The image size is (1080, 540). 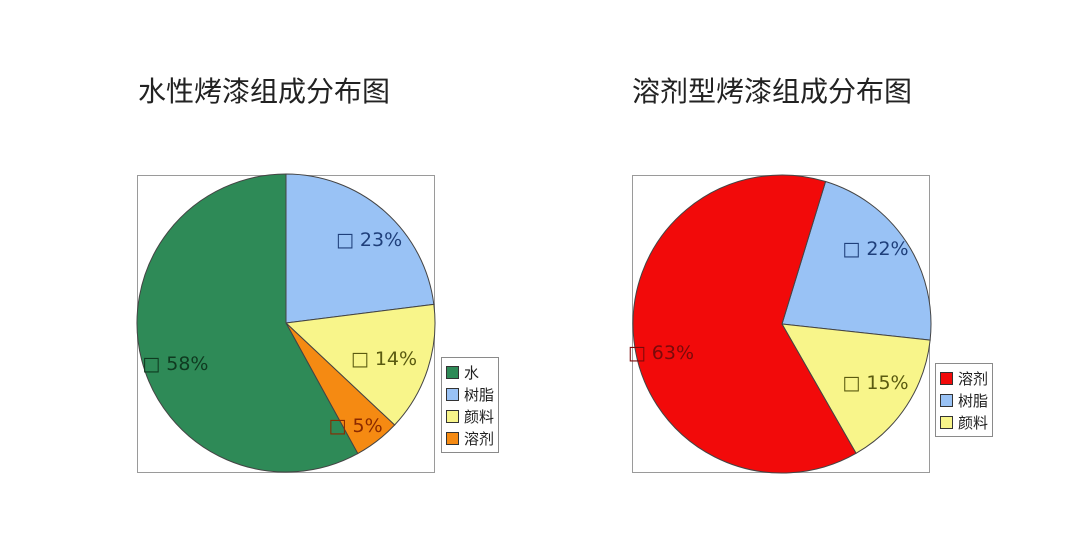 What do you see at coordinates (384, 359) in the screenshot?
I see `data-label: □ 14%` at bounding box center [384, 359].